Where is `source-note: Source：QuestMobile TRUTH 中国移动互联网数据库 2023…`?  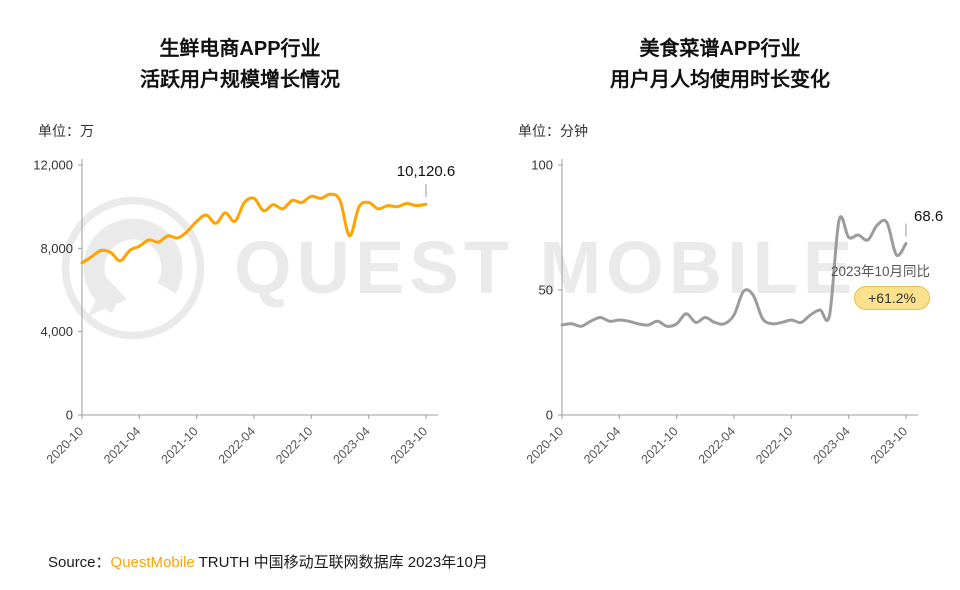 source-note: Source：QuestMobile TRUTH 中国移动互联网数据库 2023… is located at coordinates (268, 561).